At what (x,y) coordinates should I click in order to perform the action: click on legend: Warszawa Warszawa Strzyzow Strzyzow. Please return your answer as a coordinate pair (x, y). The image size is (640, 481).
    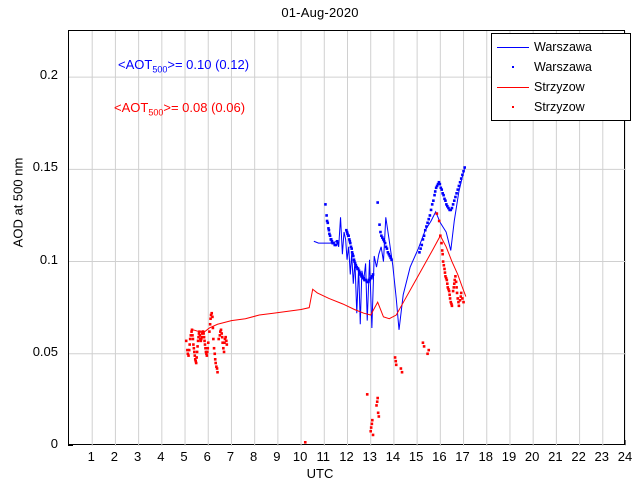
    Looking at the image, I should click on (561, 77).